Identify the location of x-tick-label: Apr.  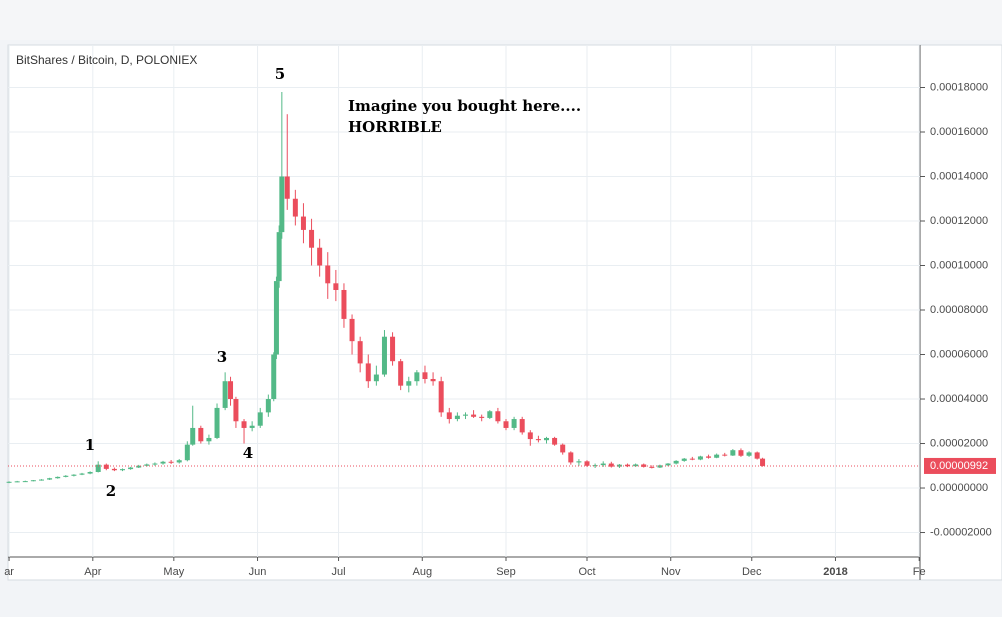
(92, 572).